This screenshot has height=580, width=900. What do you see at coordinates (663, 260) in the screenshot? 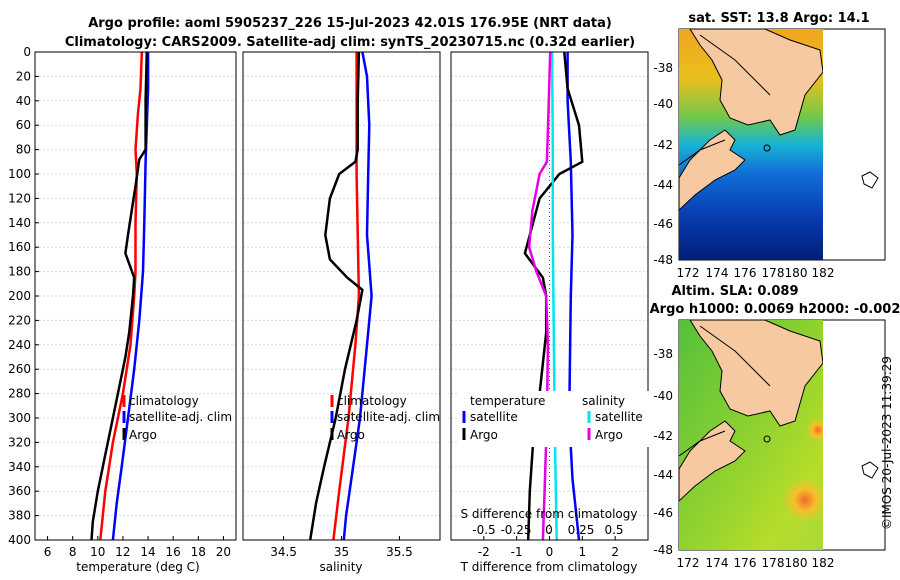
I see `sst-ytick: -48` at bounding box center [663, 260].